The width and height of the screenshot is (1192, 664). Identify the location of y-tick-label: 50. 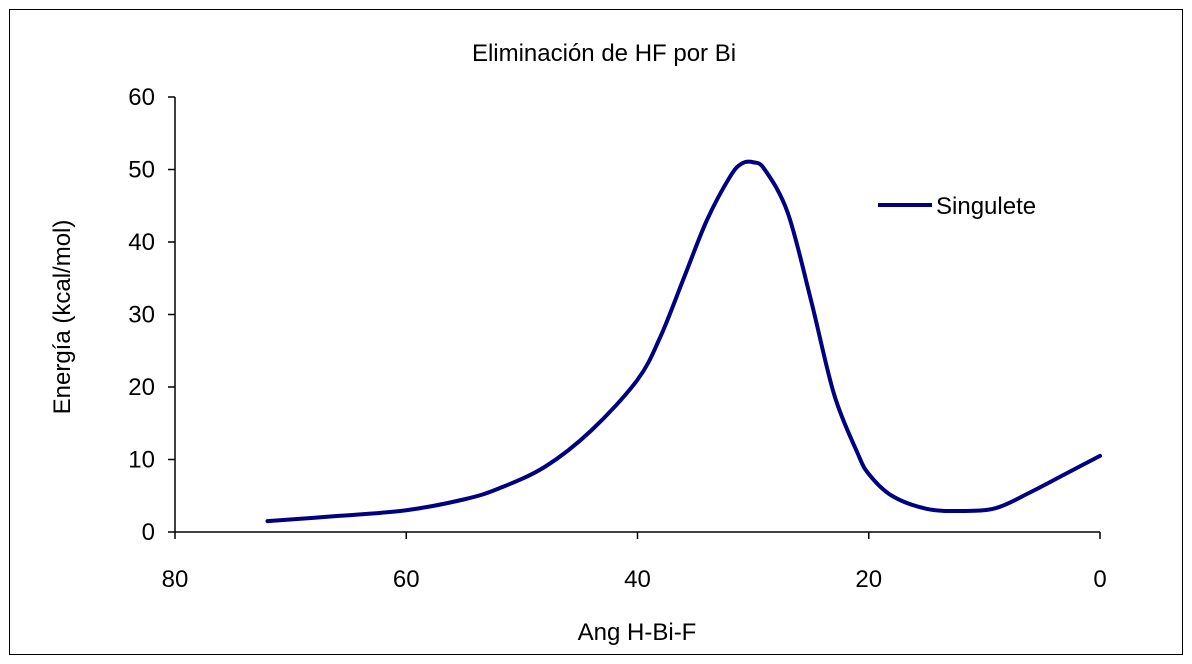
(141, 170).